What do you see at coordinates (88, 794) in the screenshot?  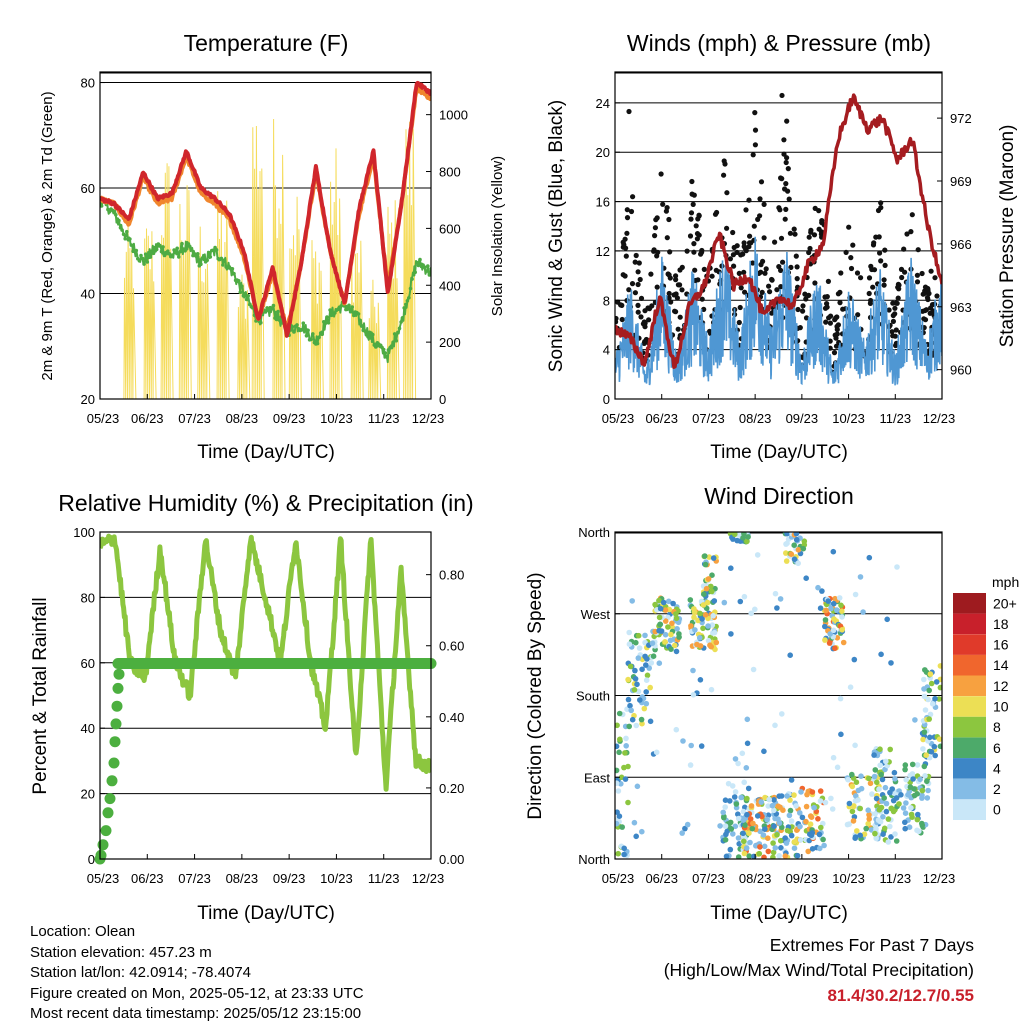 I see `humidity-left-tick-label: 20` at bounding box center [88, 794].